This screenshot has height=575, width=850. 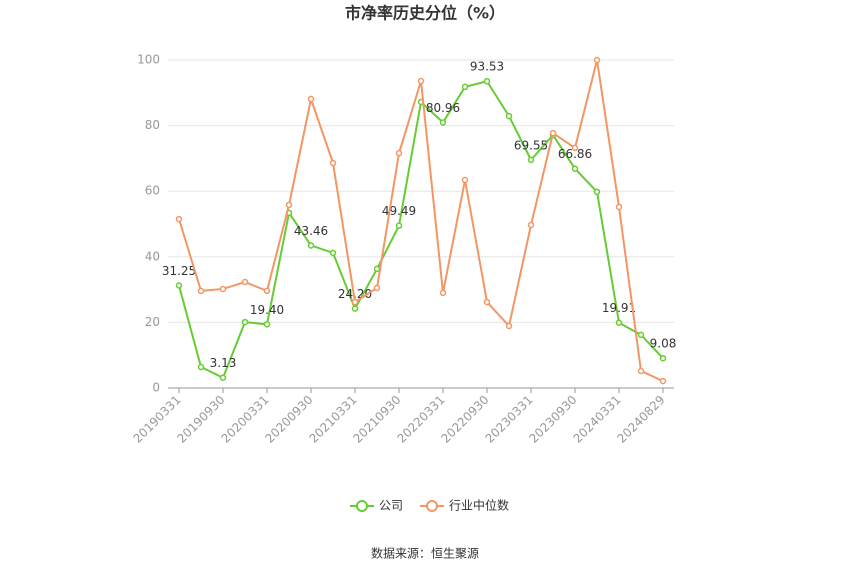 What do you see at coordinates (425, 553) in the screenshot?
I see `source-note: 数据来源：恒生聚源` at bounding box center [425, 553].